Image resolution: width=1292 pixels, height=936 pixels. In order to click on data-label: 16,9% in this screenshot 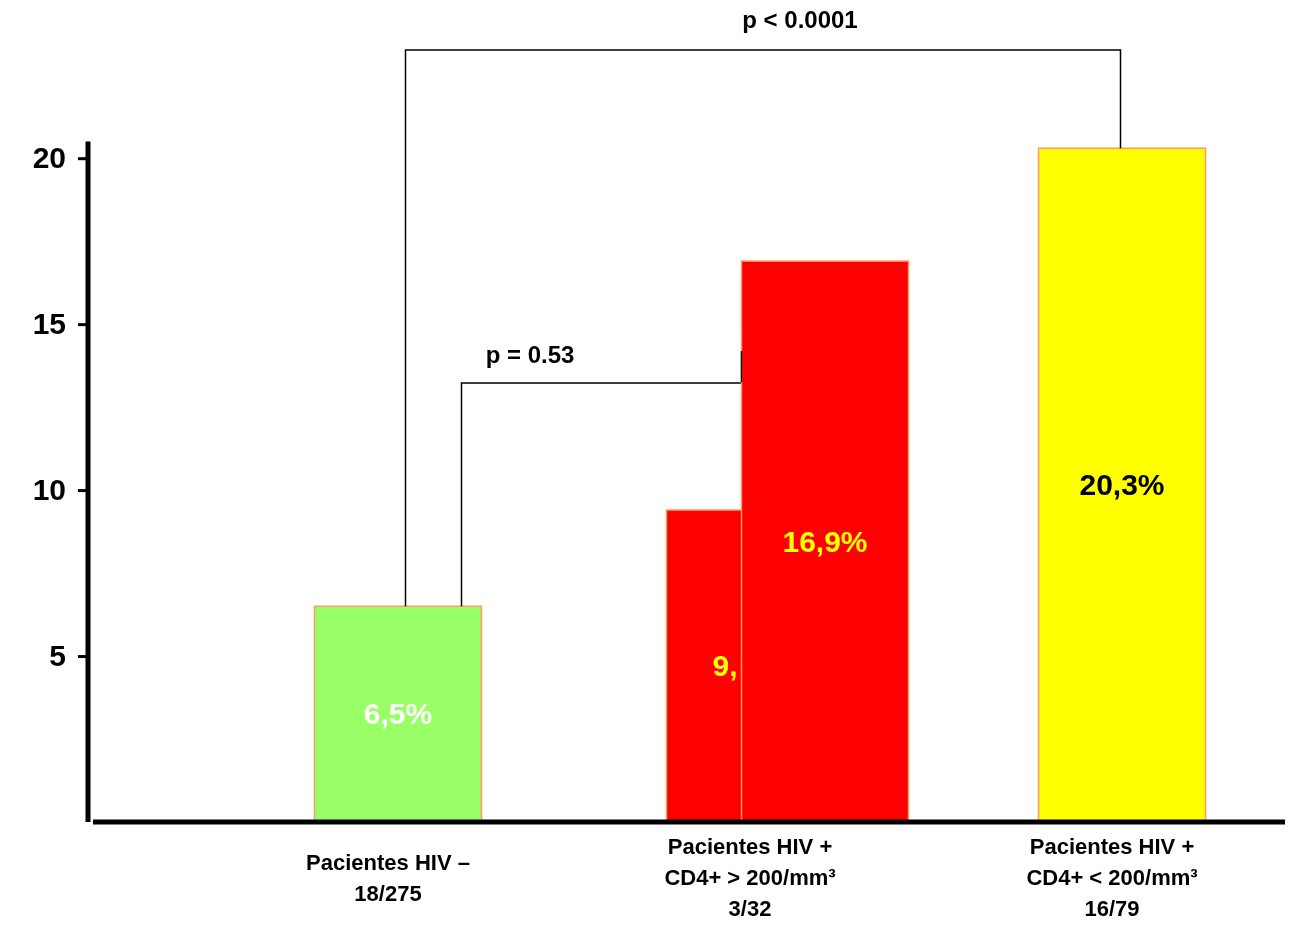, I will do `click(825, 541)`.